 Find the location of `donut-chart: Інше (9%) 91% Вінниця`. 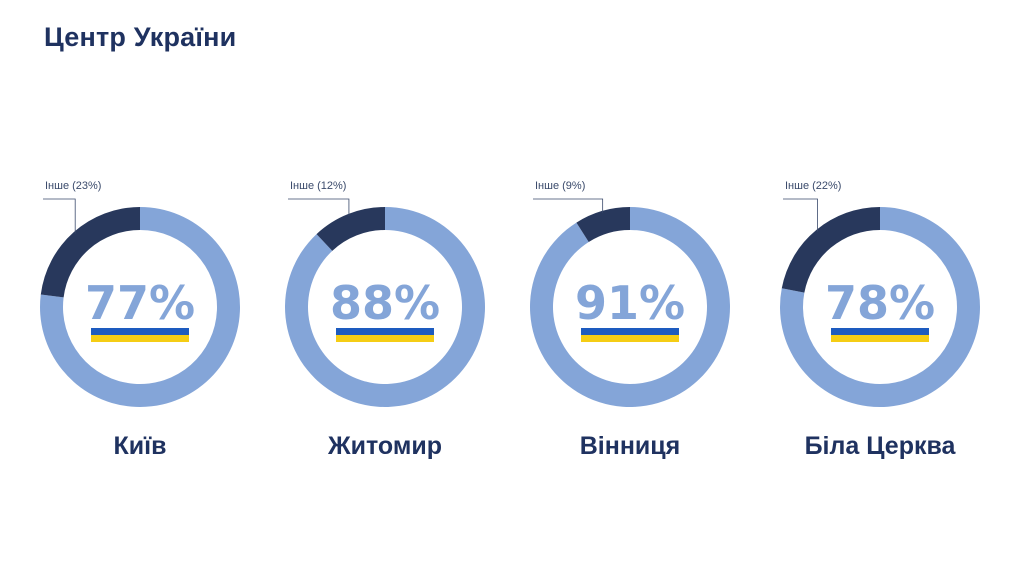

donut-chart: Інше (9%) 91% Вінниця is located at coordinates (629, 320).